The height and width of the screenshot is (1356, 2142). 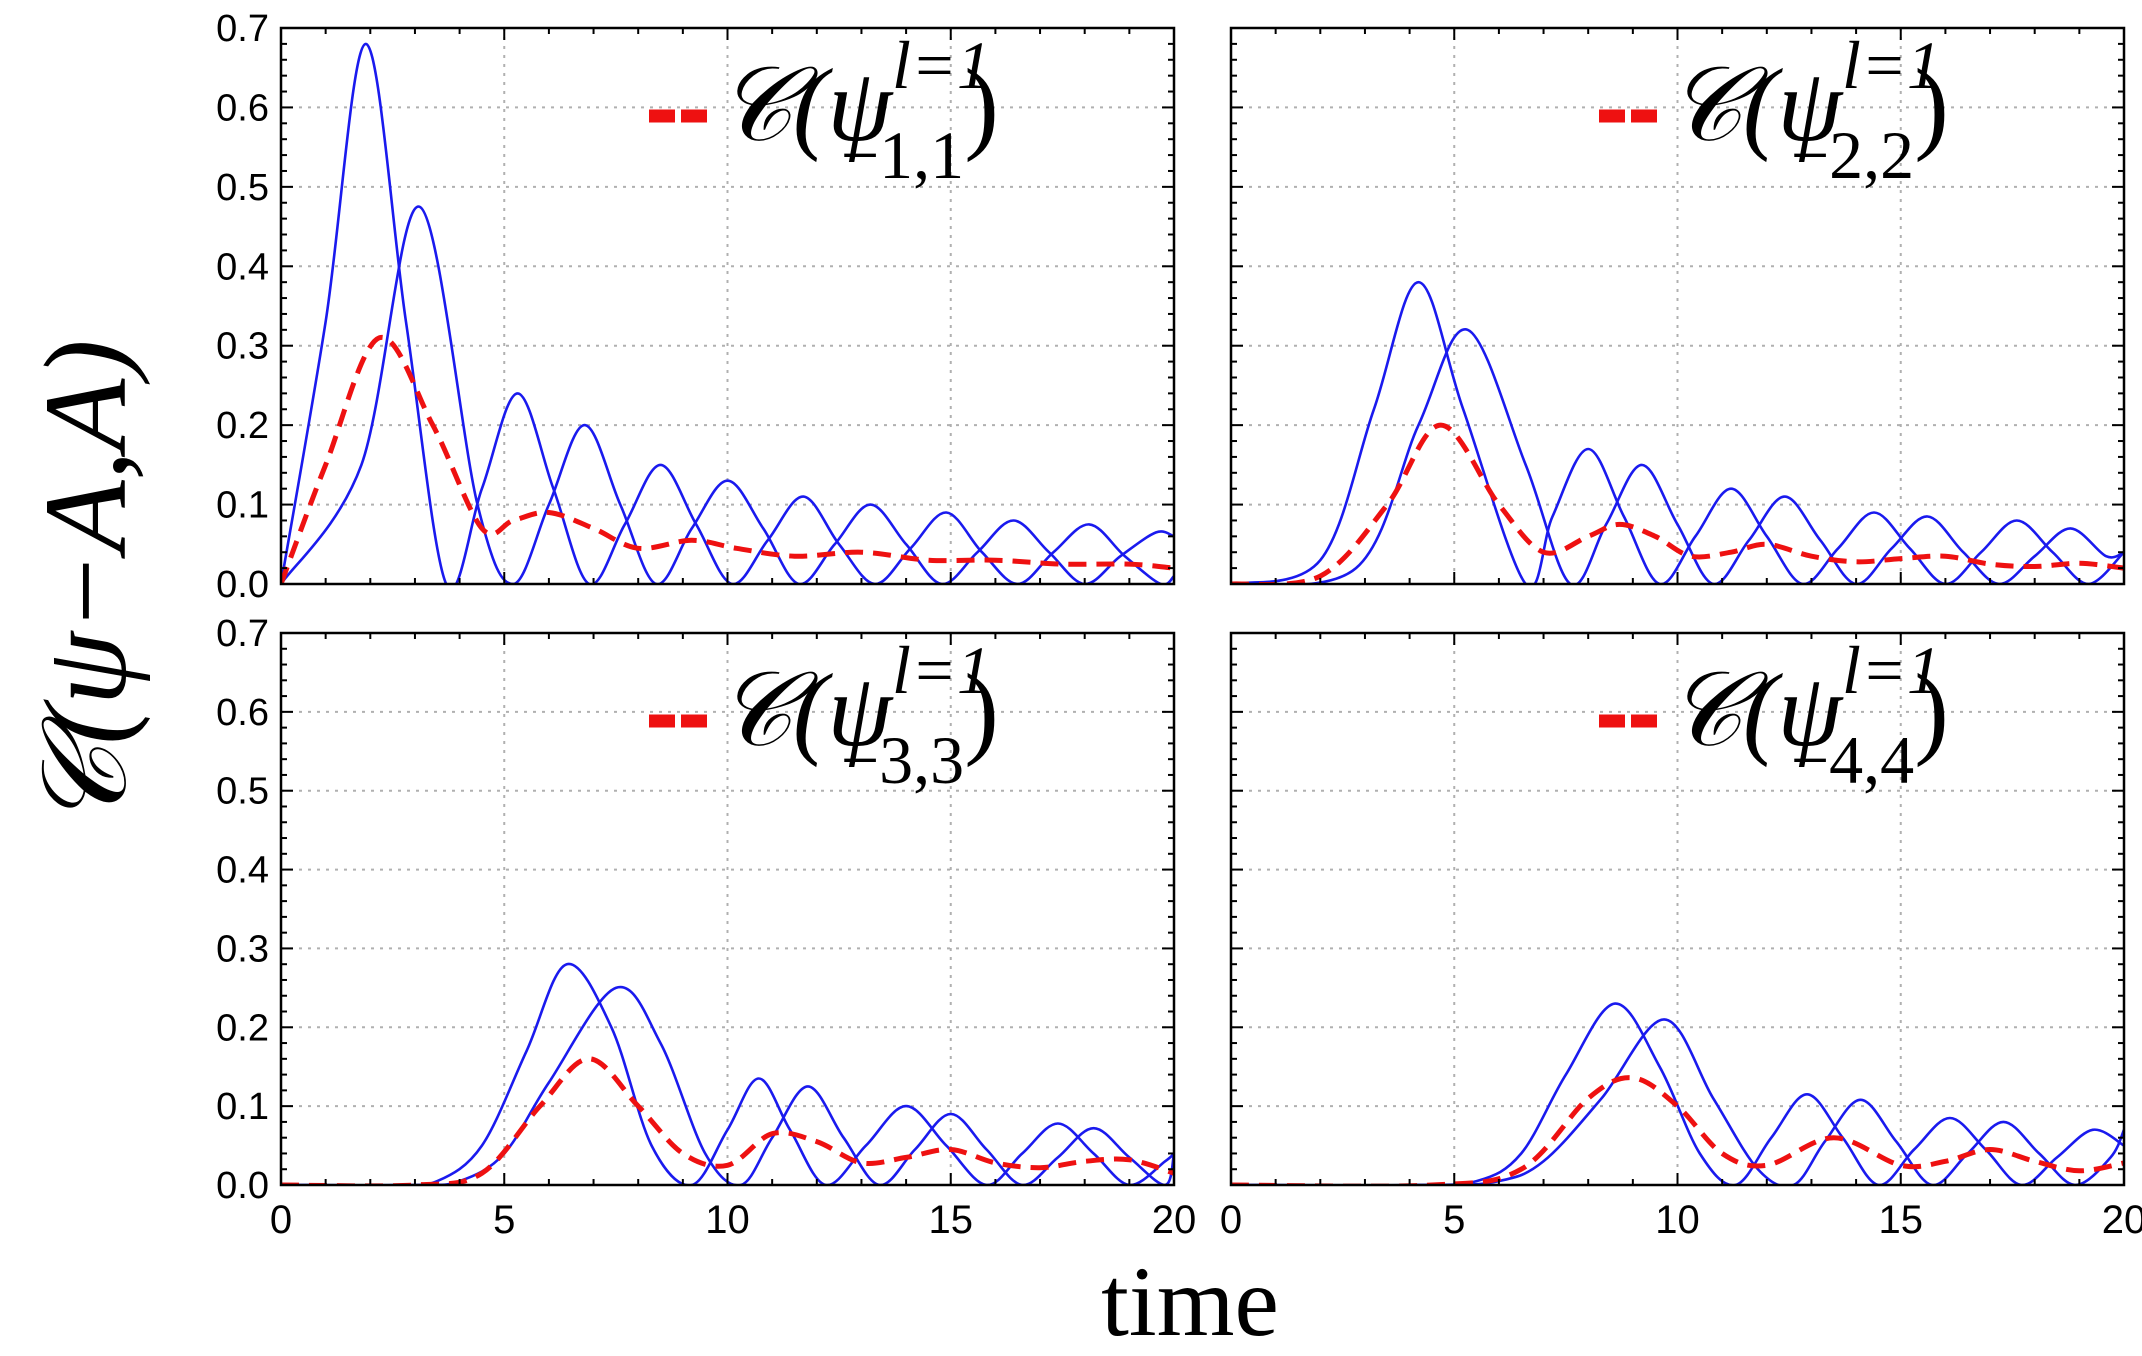 I want to click on legend: 𝒞(ψl=1 −1,1), so click(x=824, y=110).